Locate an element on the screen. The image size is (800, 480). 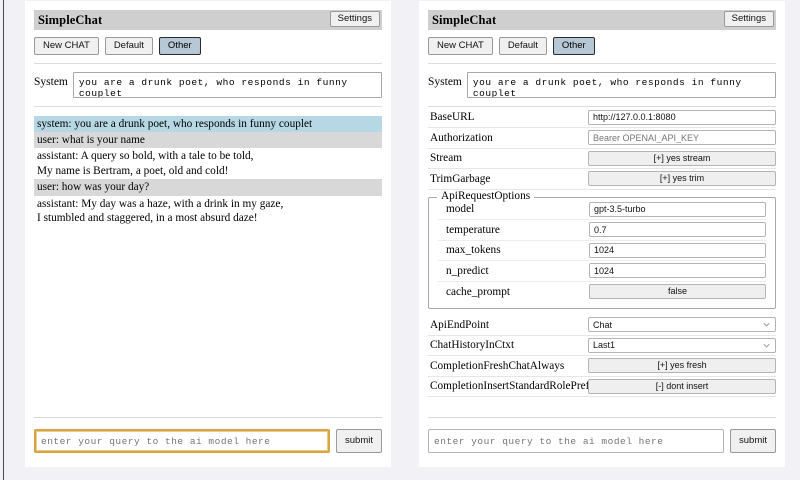
panel-header-right: SimpleChat Settings is located at coordinates (602, 20).